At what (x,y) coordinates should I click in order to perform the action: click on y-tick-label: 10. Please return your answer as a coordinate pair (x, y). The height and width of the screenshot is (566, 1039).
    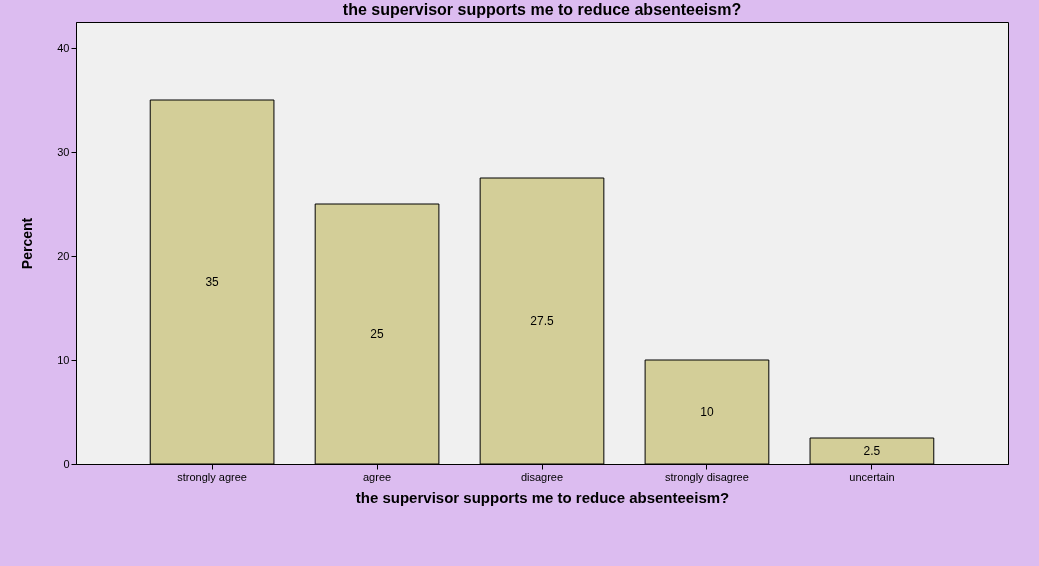
    Looking at the image, I should click on (63, 359).